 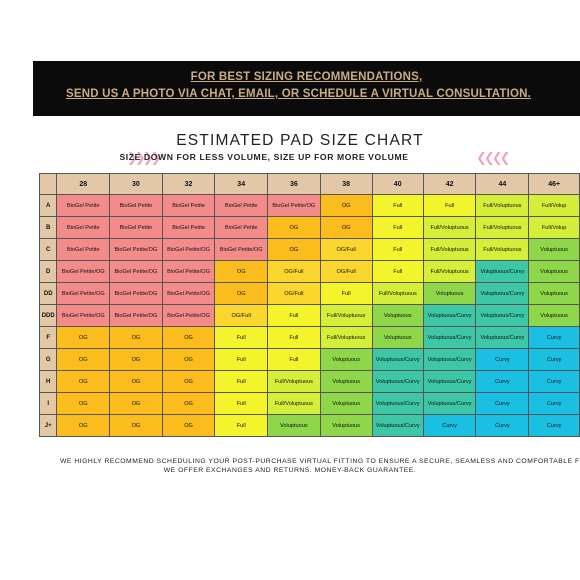 What do you see at coordinates (48, 359) in the screenshot?
I see `cup-size-label: G` at bounding box center [48, 359].